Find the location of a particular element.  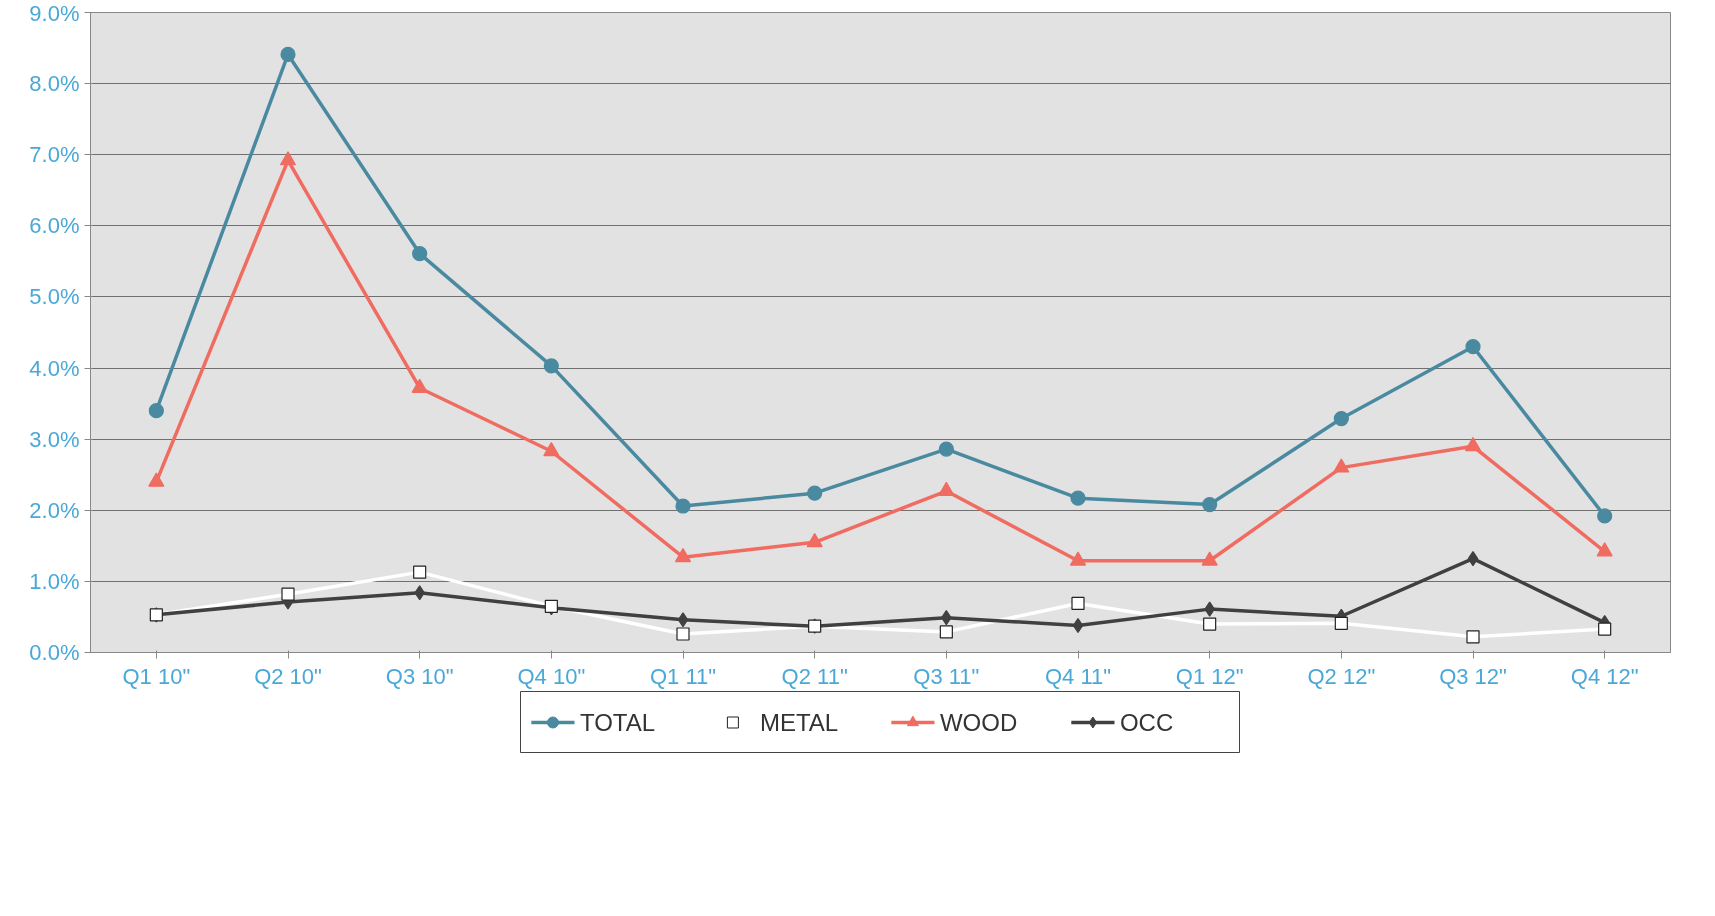

y-tick-label: 9.0% is located at coordinates (54, 13).